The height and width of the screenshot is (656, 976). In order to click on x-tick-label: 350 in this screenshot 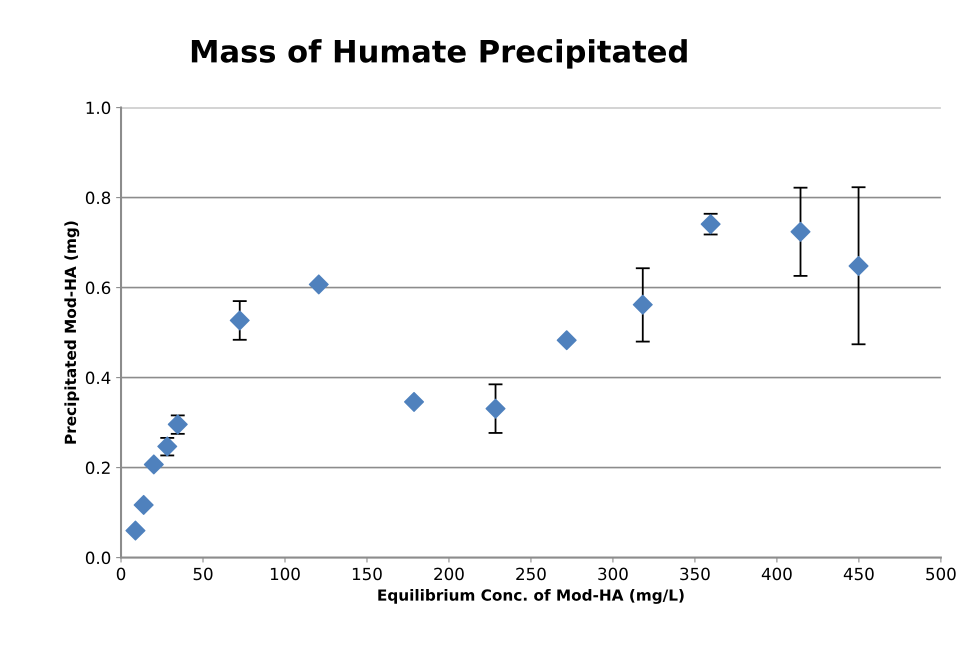, I will do `click(695, 574)`.